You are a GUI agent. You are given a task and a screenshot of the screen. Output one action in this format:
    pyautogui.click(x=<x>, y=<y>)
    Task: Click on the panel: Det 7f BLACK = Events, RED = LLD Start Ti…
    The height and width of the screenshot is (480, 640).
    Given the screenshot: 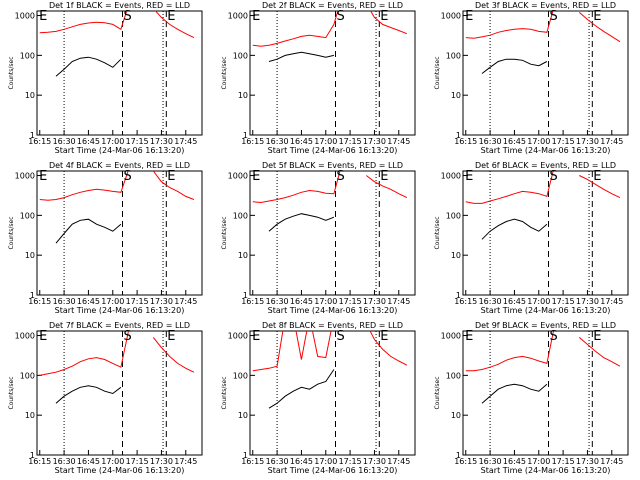 What is the action you would take?
    pyautogui.click(x=105, y=398)
    